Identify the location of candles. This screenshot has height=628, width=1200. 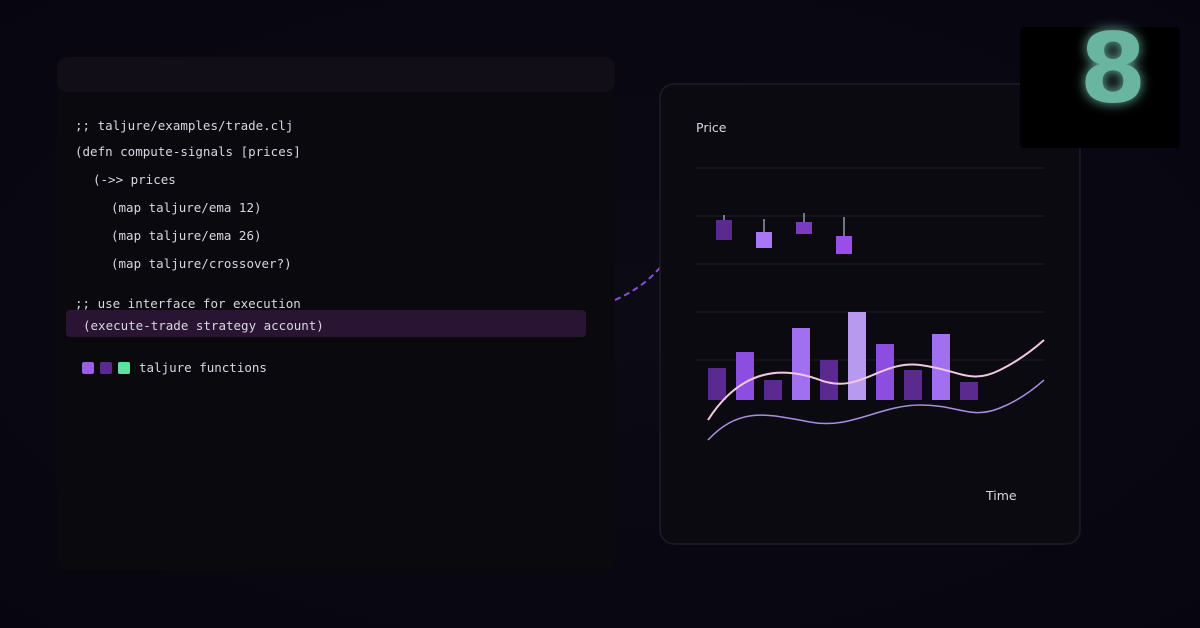
(784, 233).